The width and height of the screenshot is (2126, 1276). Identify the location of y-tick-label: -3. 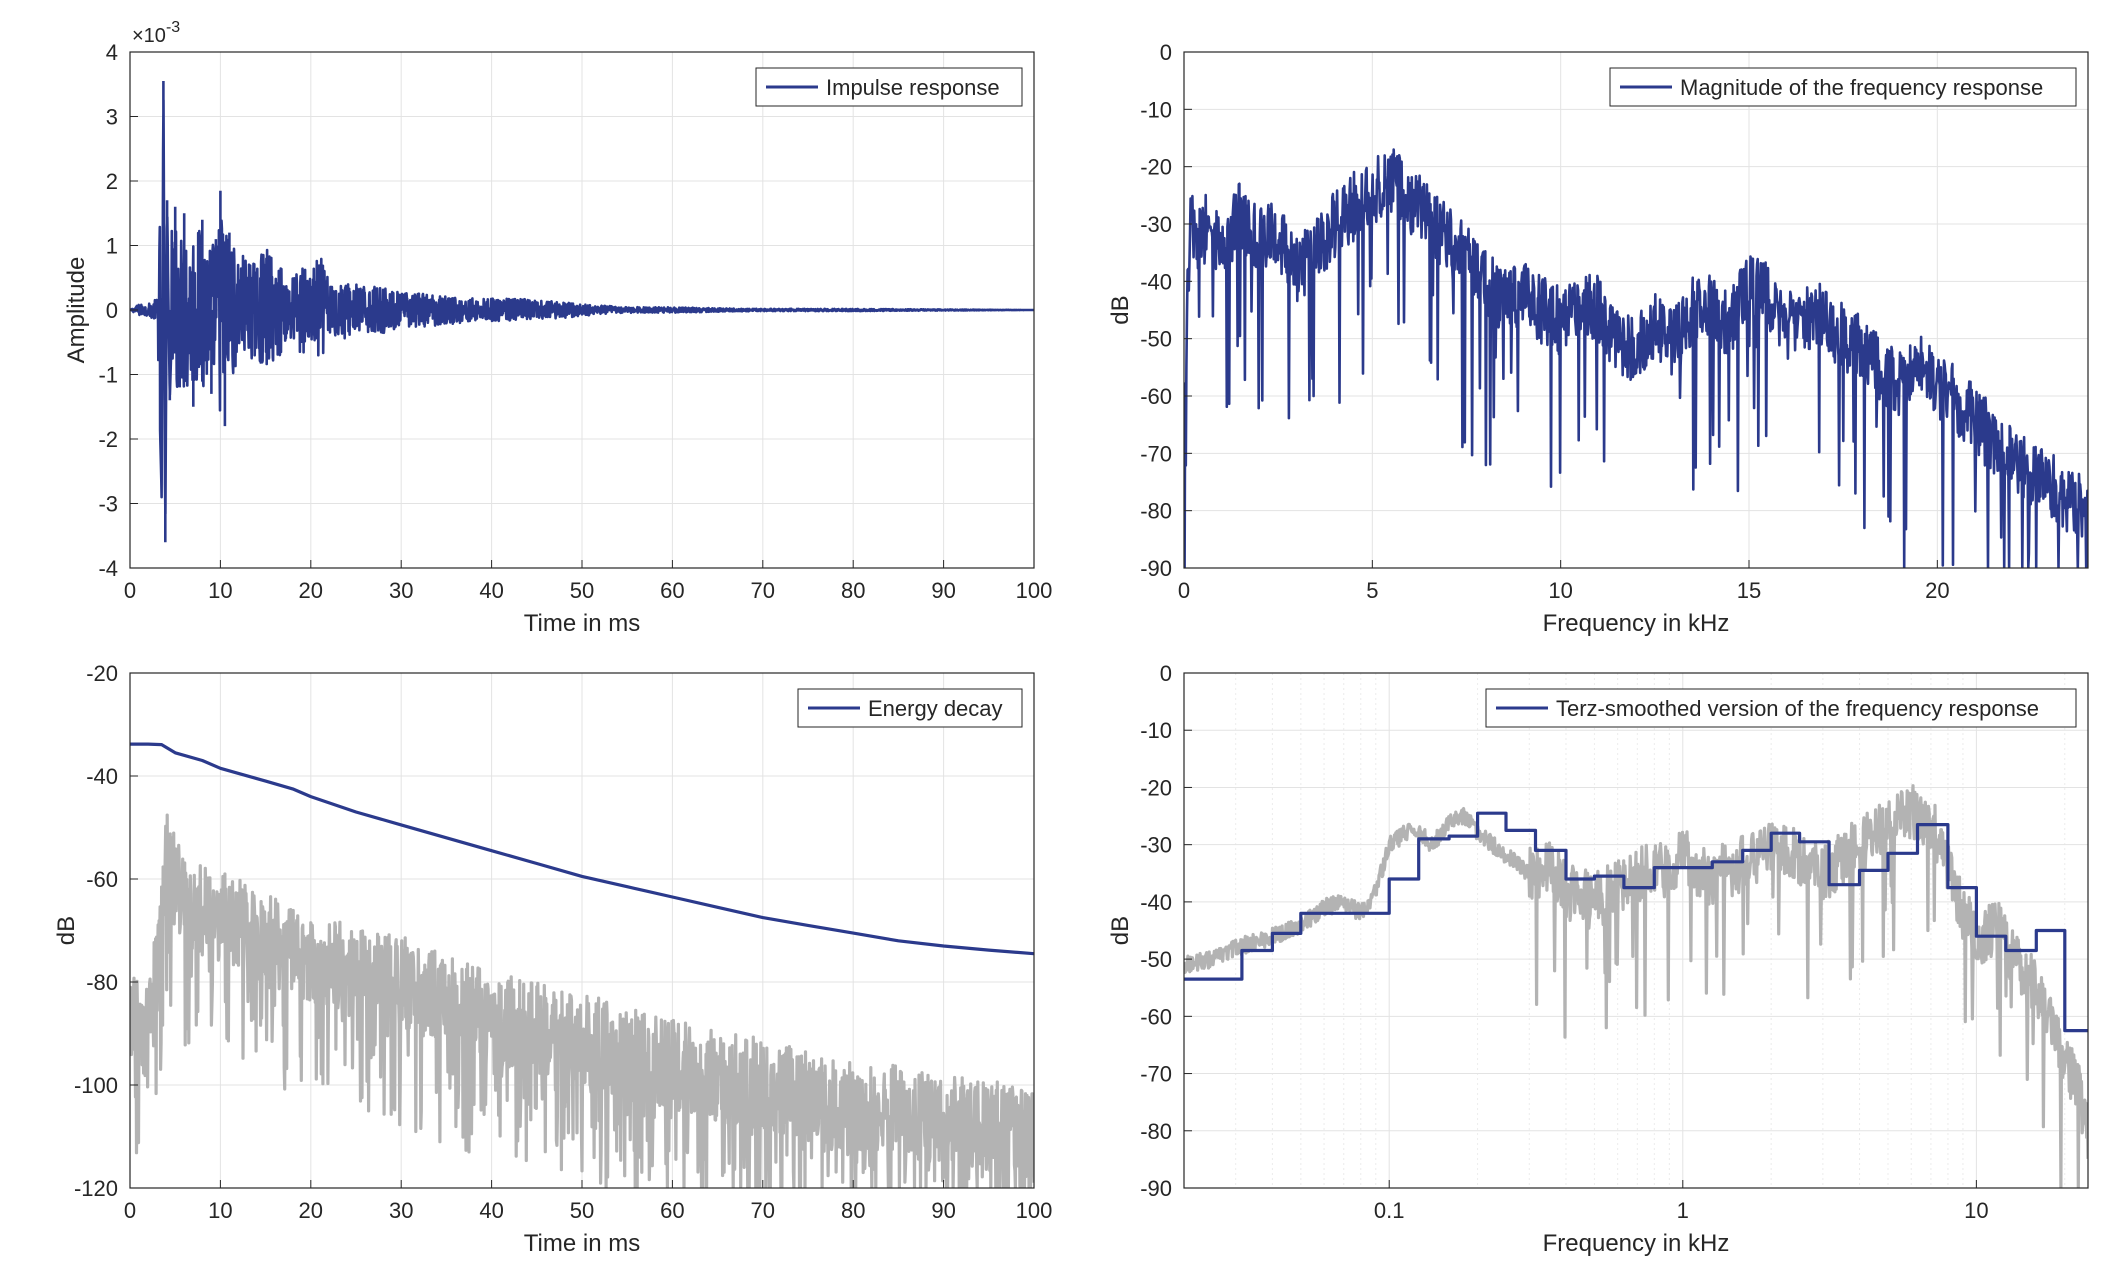
(108, 504).